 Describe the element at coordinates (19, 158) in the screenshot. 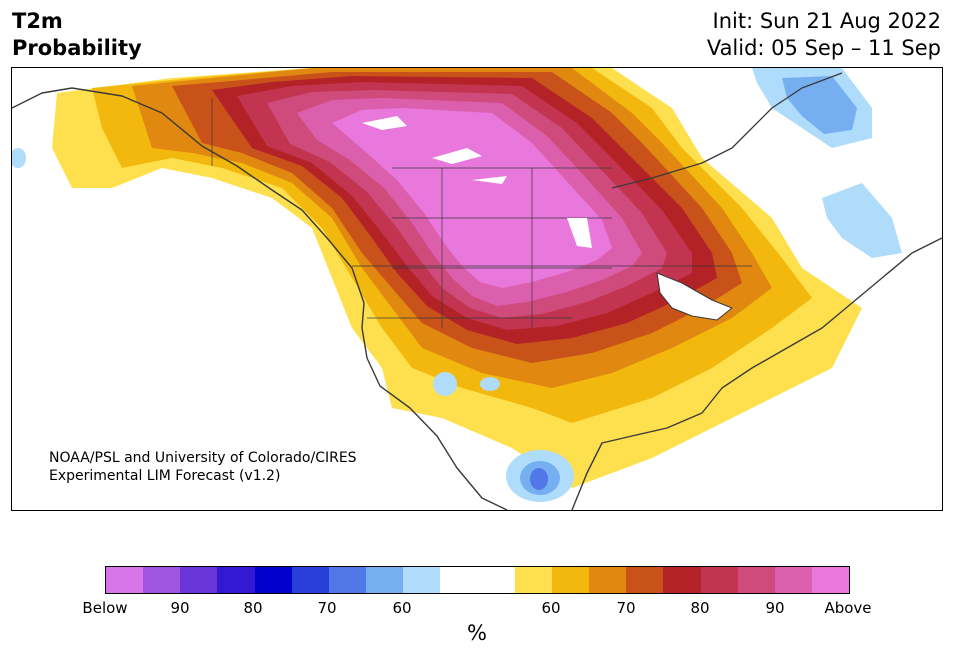

I see `band-below-55-pacific` at that location.